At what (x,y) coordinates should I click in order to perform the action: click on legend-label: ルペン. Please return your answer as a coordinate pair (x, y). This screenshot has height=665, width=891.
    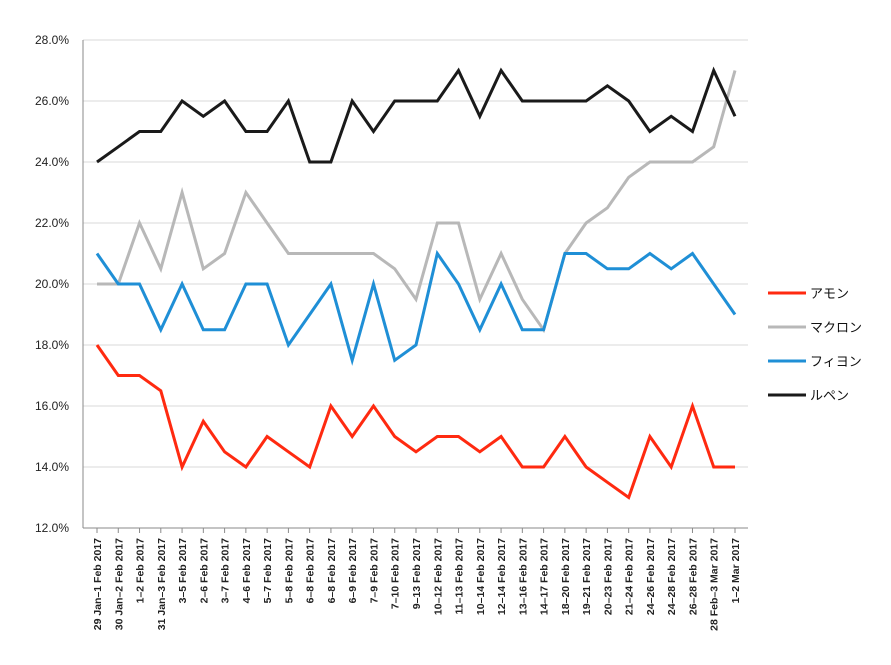
    Looking at the image, I should click on (829, 396).